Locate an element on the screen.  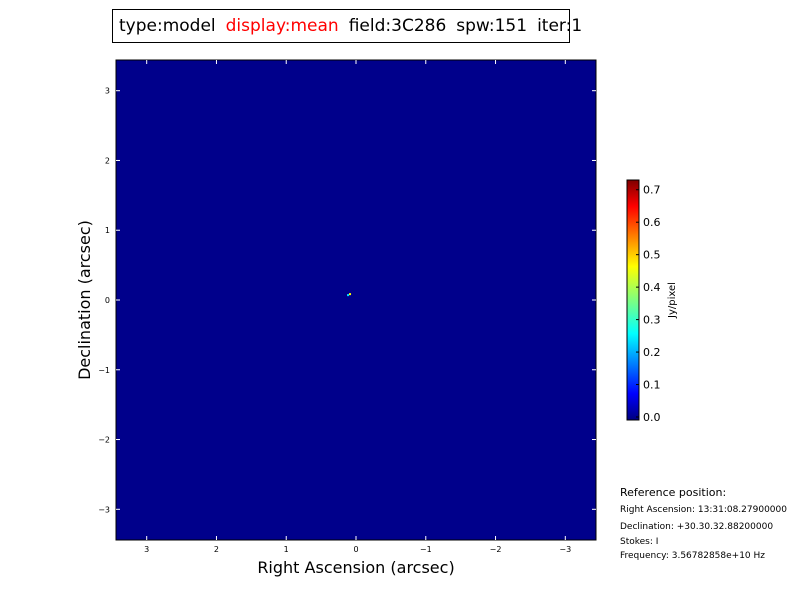
reference-stokes: Stokes: I is located at coordinates (639, 542).